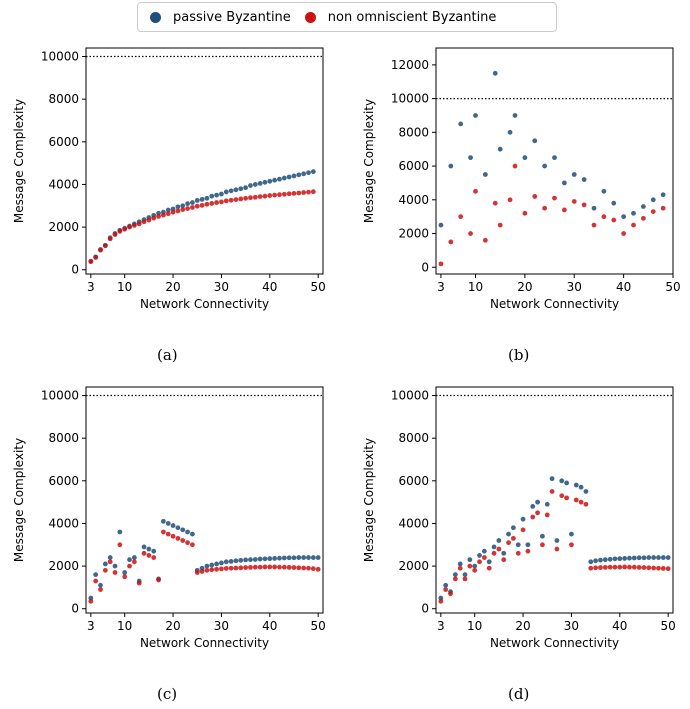 The image size is (690, 709). Describe the element at coordinates (91, 287) in the screenshot. I see `x-tick-label: 3` at that location.